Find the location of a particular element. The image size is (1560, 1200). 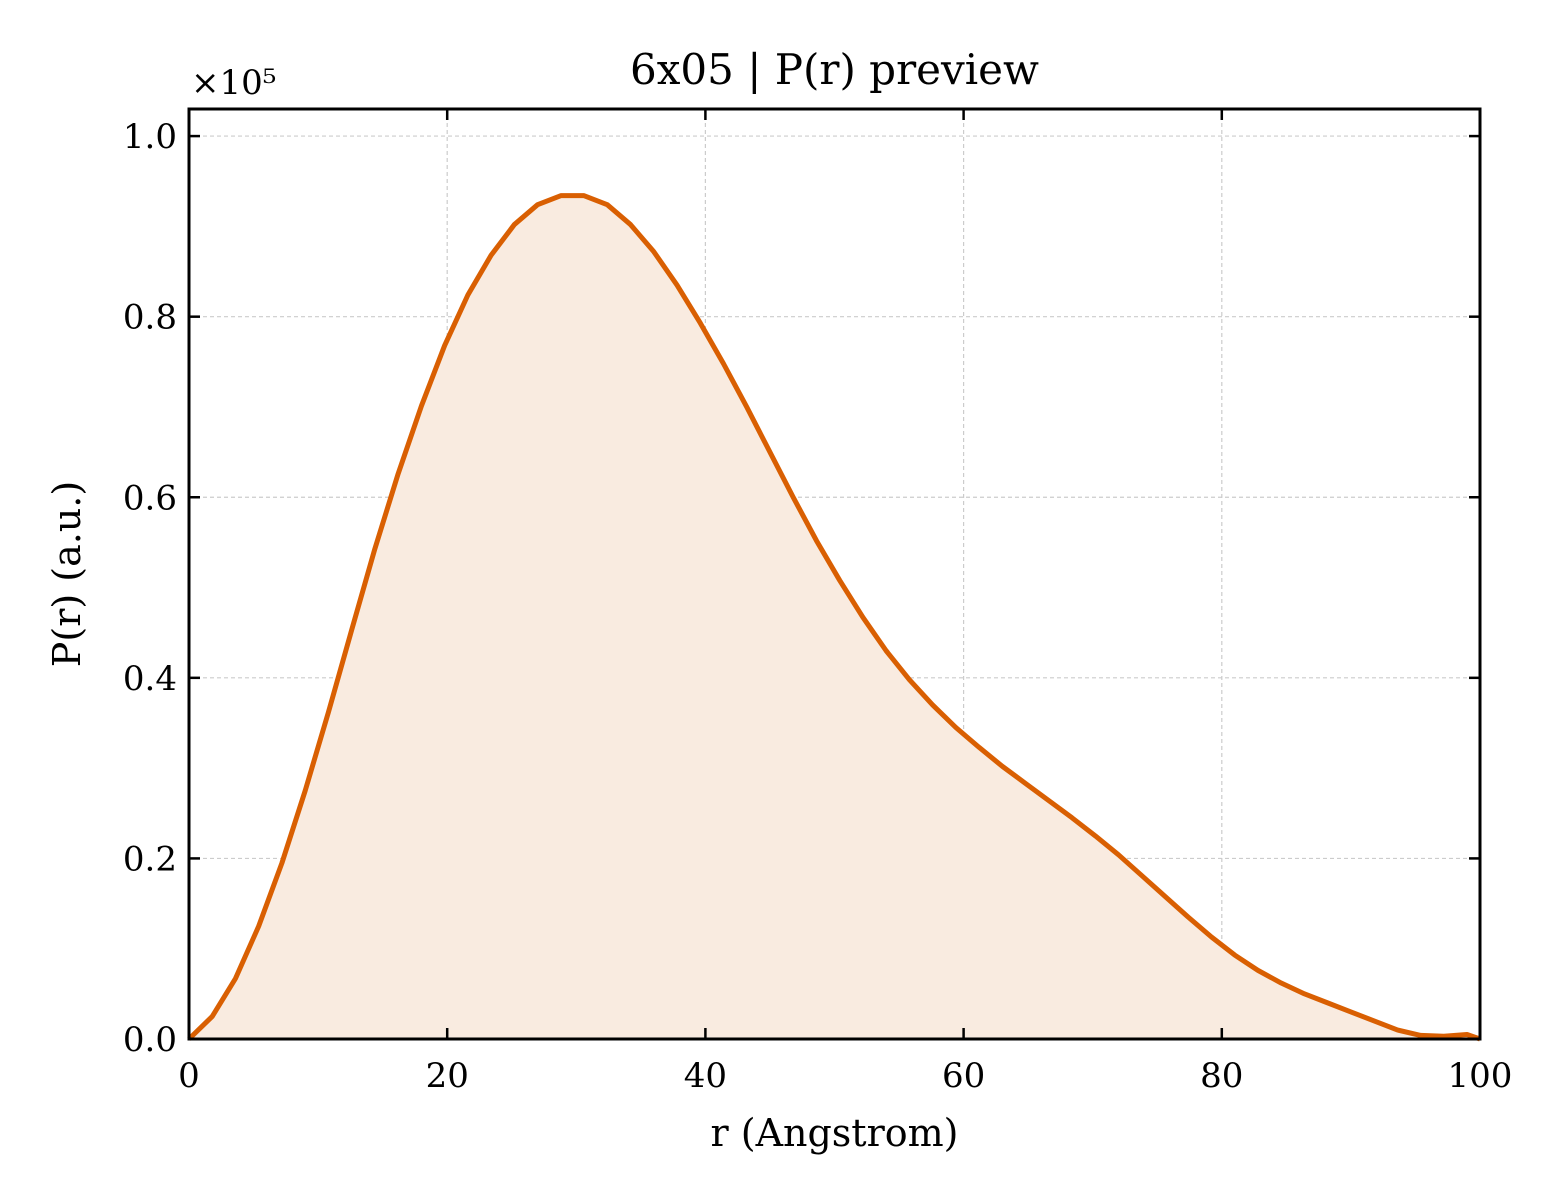

y-tick-label: 0.0 is located at coordinates (150, 1040).